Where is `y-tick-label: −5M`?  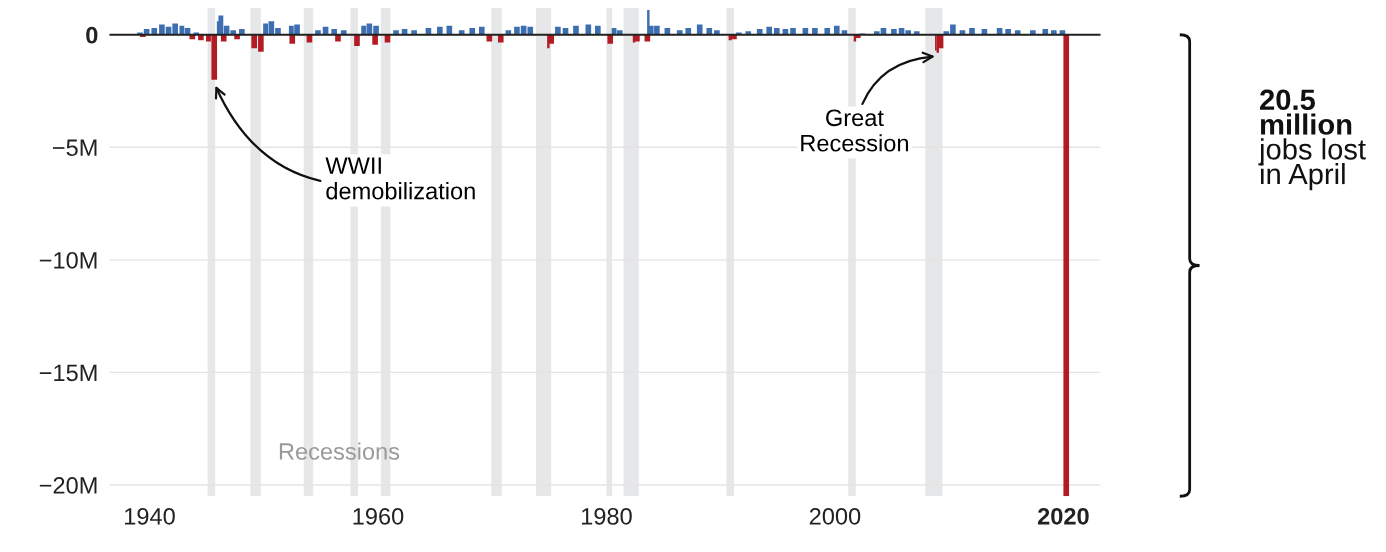 y-tick-label: −5M is located at coordinates (74, 148).